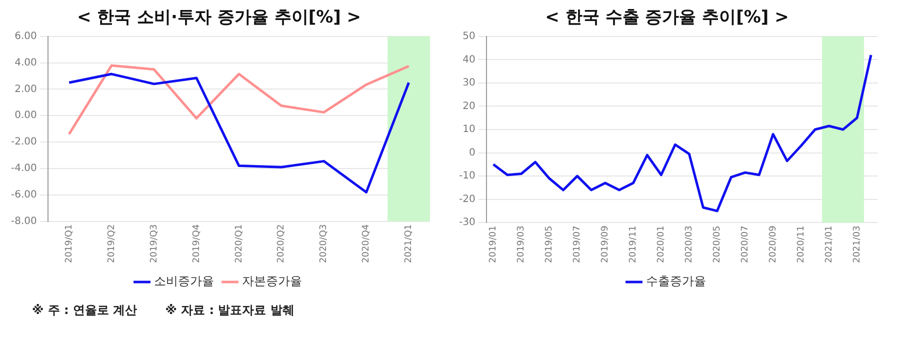  What do you see at coordinates (219, 18) in the screenshot?
I see `chart-title: < 한국 소비·투자 증가율 추이[%] >` at bounding box center [219, 18].